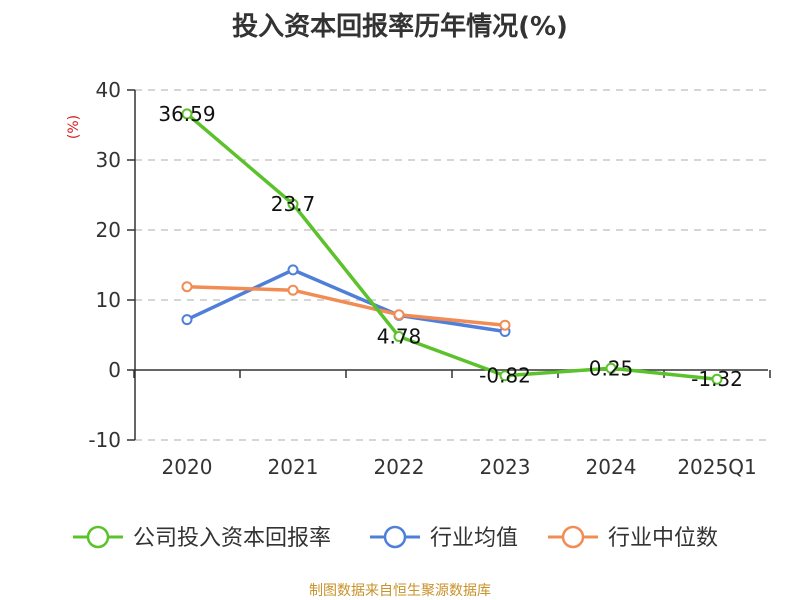 Image resolution: width=800 pixels, height=600 pixels. What do you see at coordinates (293, 467) in the screenshot?
I see `x-tick-label: 2021` at bounding box center [293, 467].